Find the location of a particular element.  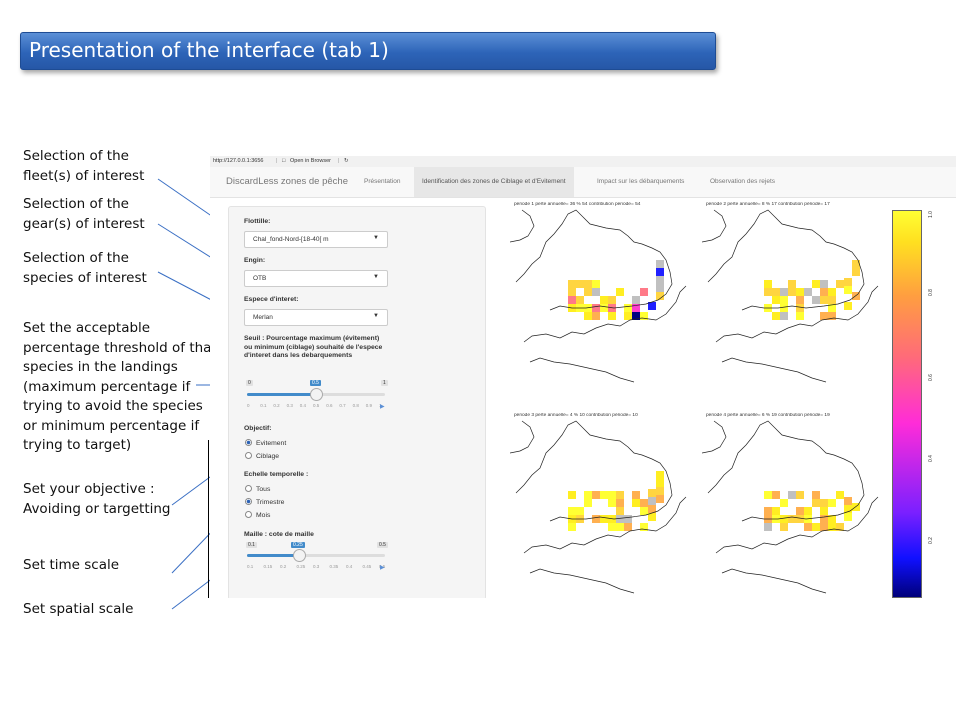

radio-trimestre: Trimestre is located at coordinates (264, 502).